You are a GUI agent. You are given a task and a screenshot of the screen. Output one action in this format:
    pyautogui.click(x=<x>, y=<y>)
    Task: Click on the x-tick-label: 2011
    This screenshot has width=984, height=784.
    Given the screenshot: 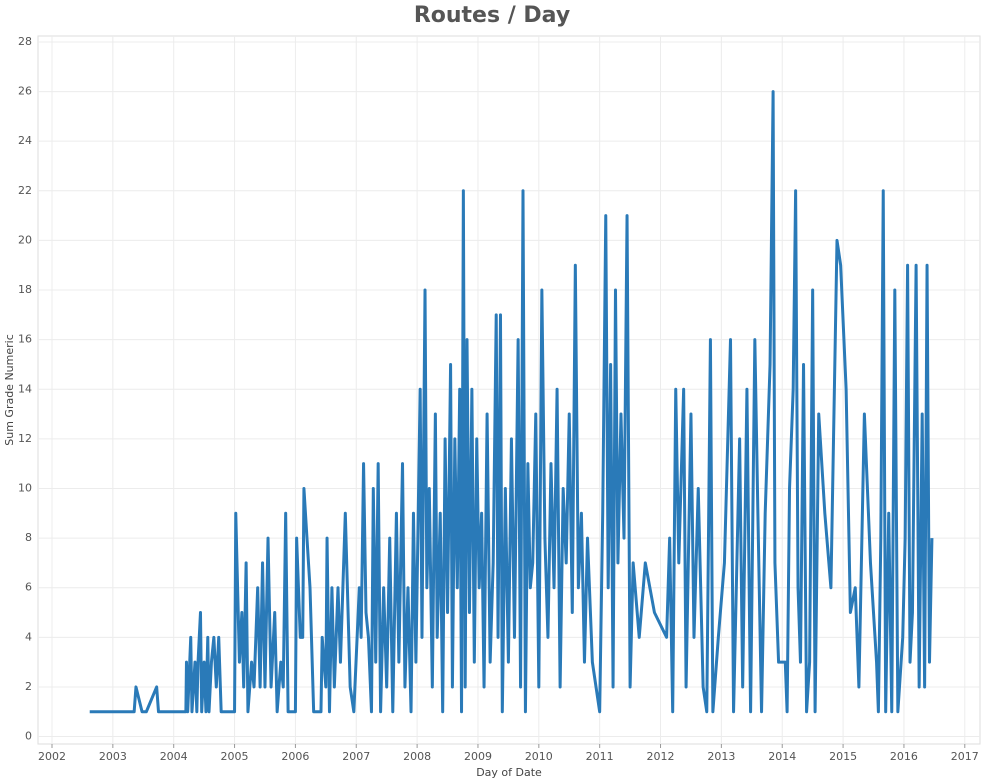 What is the action you would take?
    pyautogui.click(x=600, y=756)
    